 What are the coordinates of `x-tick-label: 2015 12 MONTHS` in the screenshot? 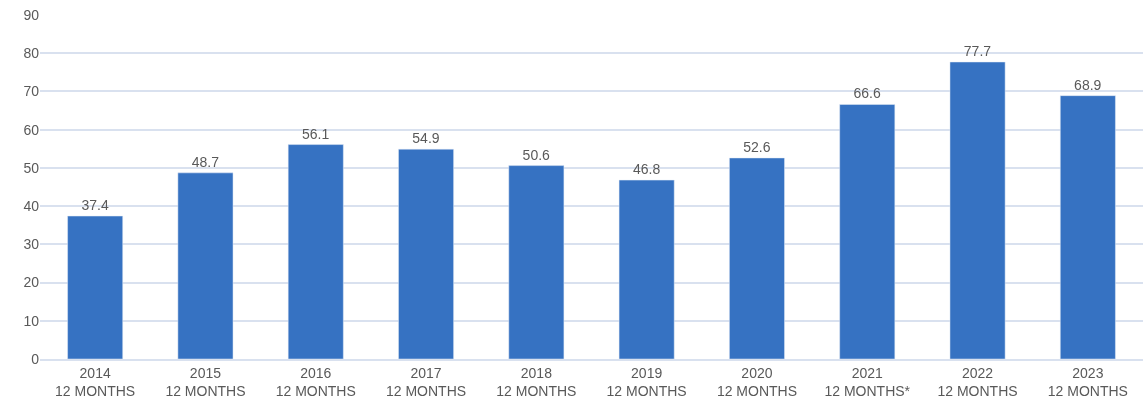 It's located at (205, 381).